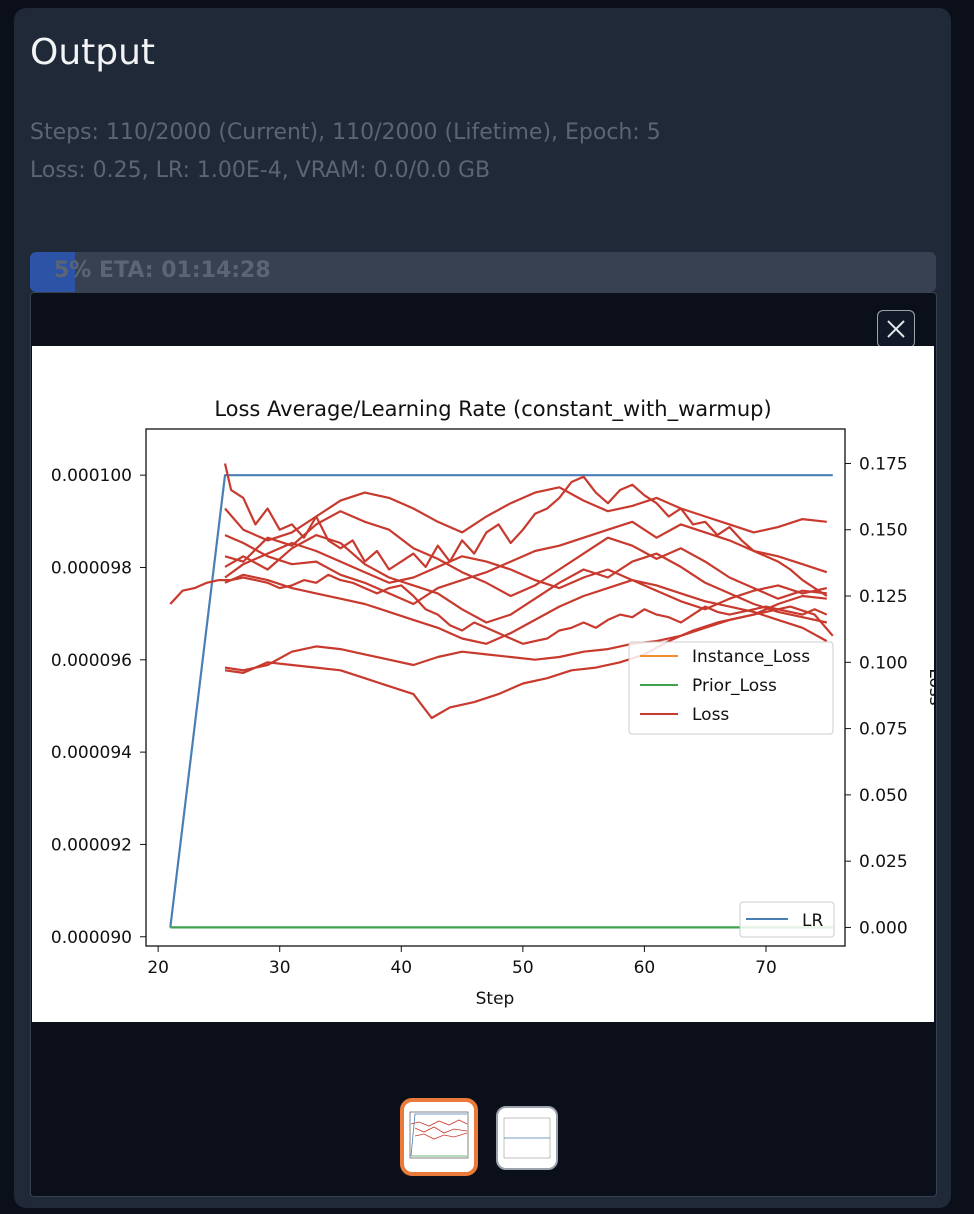 The image size is (974, 1214). I want to click on y-left-tick-label: 0.000090, so click(91, 938).